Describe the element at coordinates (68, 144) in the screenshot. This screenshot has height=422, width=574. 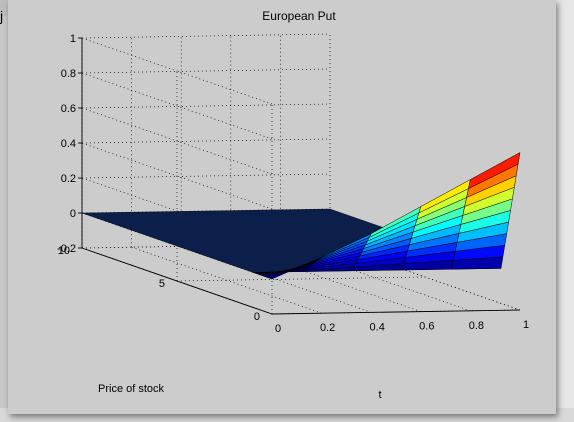
I see `z-tick-label: 0.4` at that location.